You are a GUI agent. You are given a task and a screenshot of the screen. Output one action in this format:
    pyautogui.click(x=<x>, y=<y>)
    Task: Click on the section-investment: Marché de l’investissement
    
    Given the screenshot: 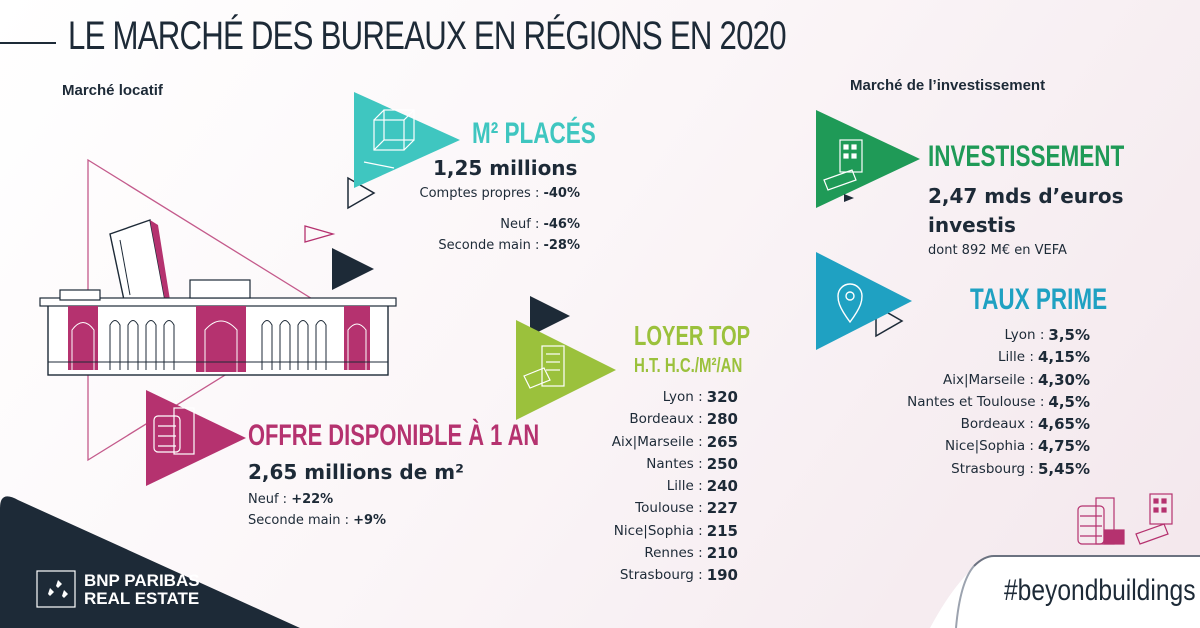 What is the action you would take?
    pyautogui.click(x=948, y=85)
    